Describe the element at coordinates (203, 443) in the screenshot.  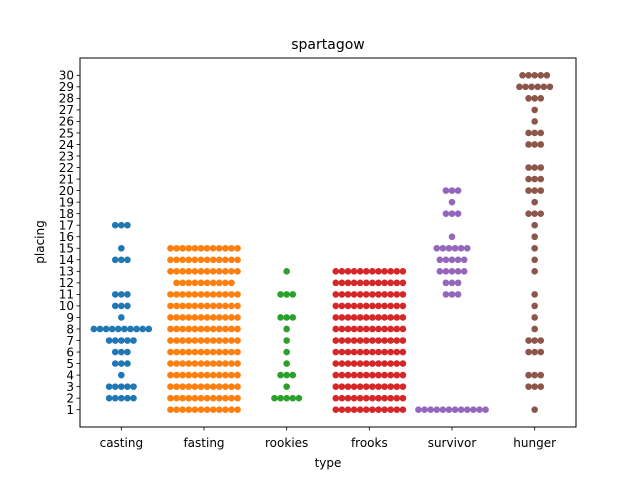
I see `x-tick-label: fasting` at that location.